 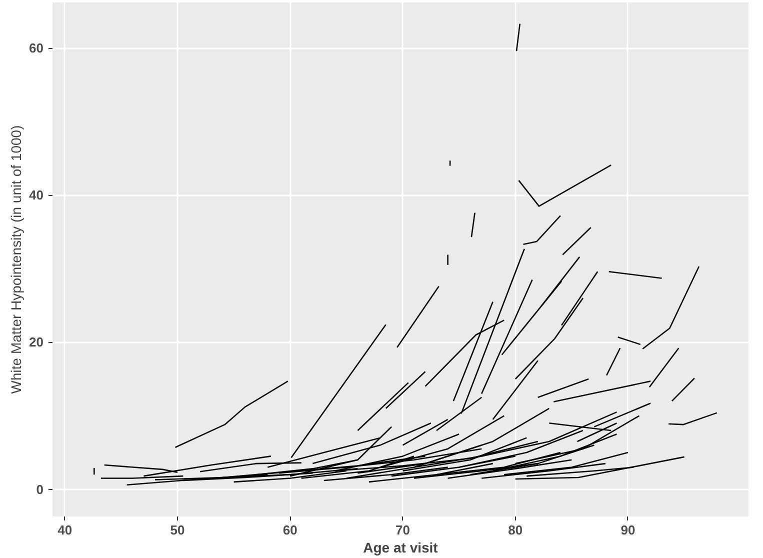 What do you see at coordinates (16, 259) in the screenshot?
I see `y-axis-title: White Matter Hypointensity (in unit of 1000)` at bounding box center [16, 259].